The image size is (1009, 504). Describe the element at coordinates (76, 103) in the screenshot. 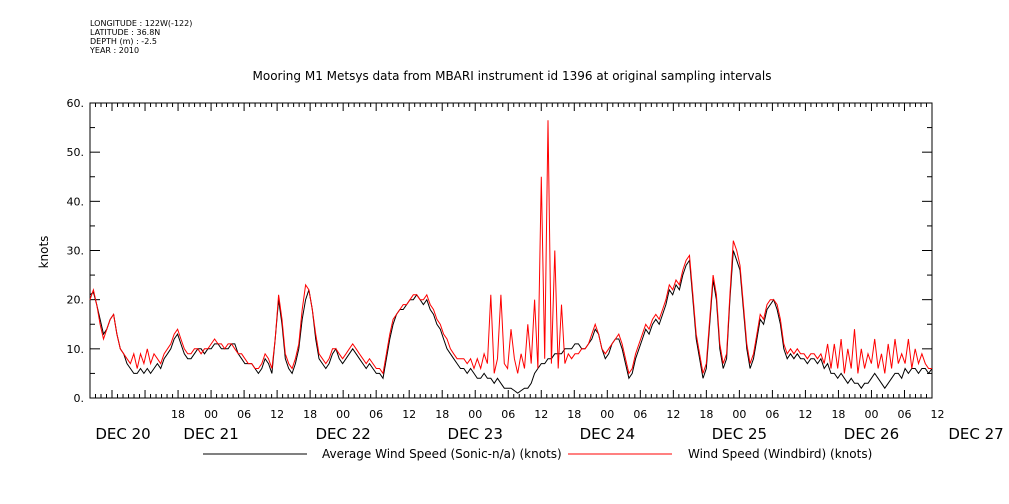

I see `y-tick-label: 60.` at that location.